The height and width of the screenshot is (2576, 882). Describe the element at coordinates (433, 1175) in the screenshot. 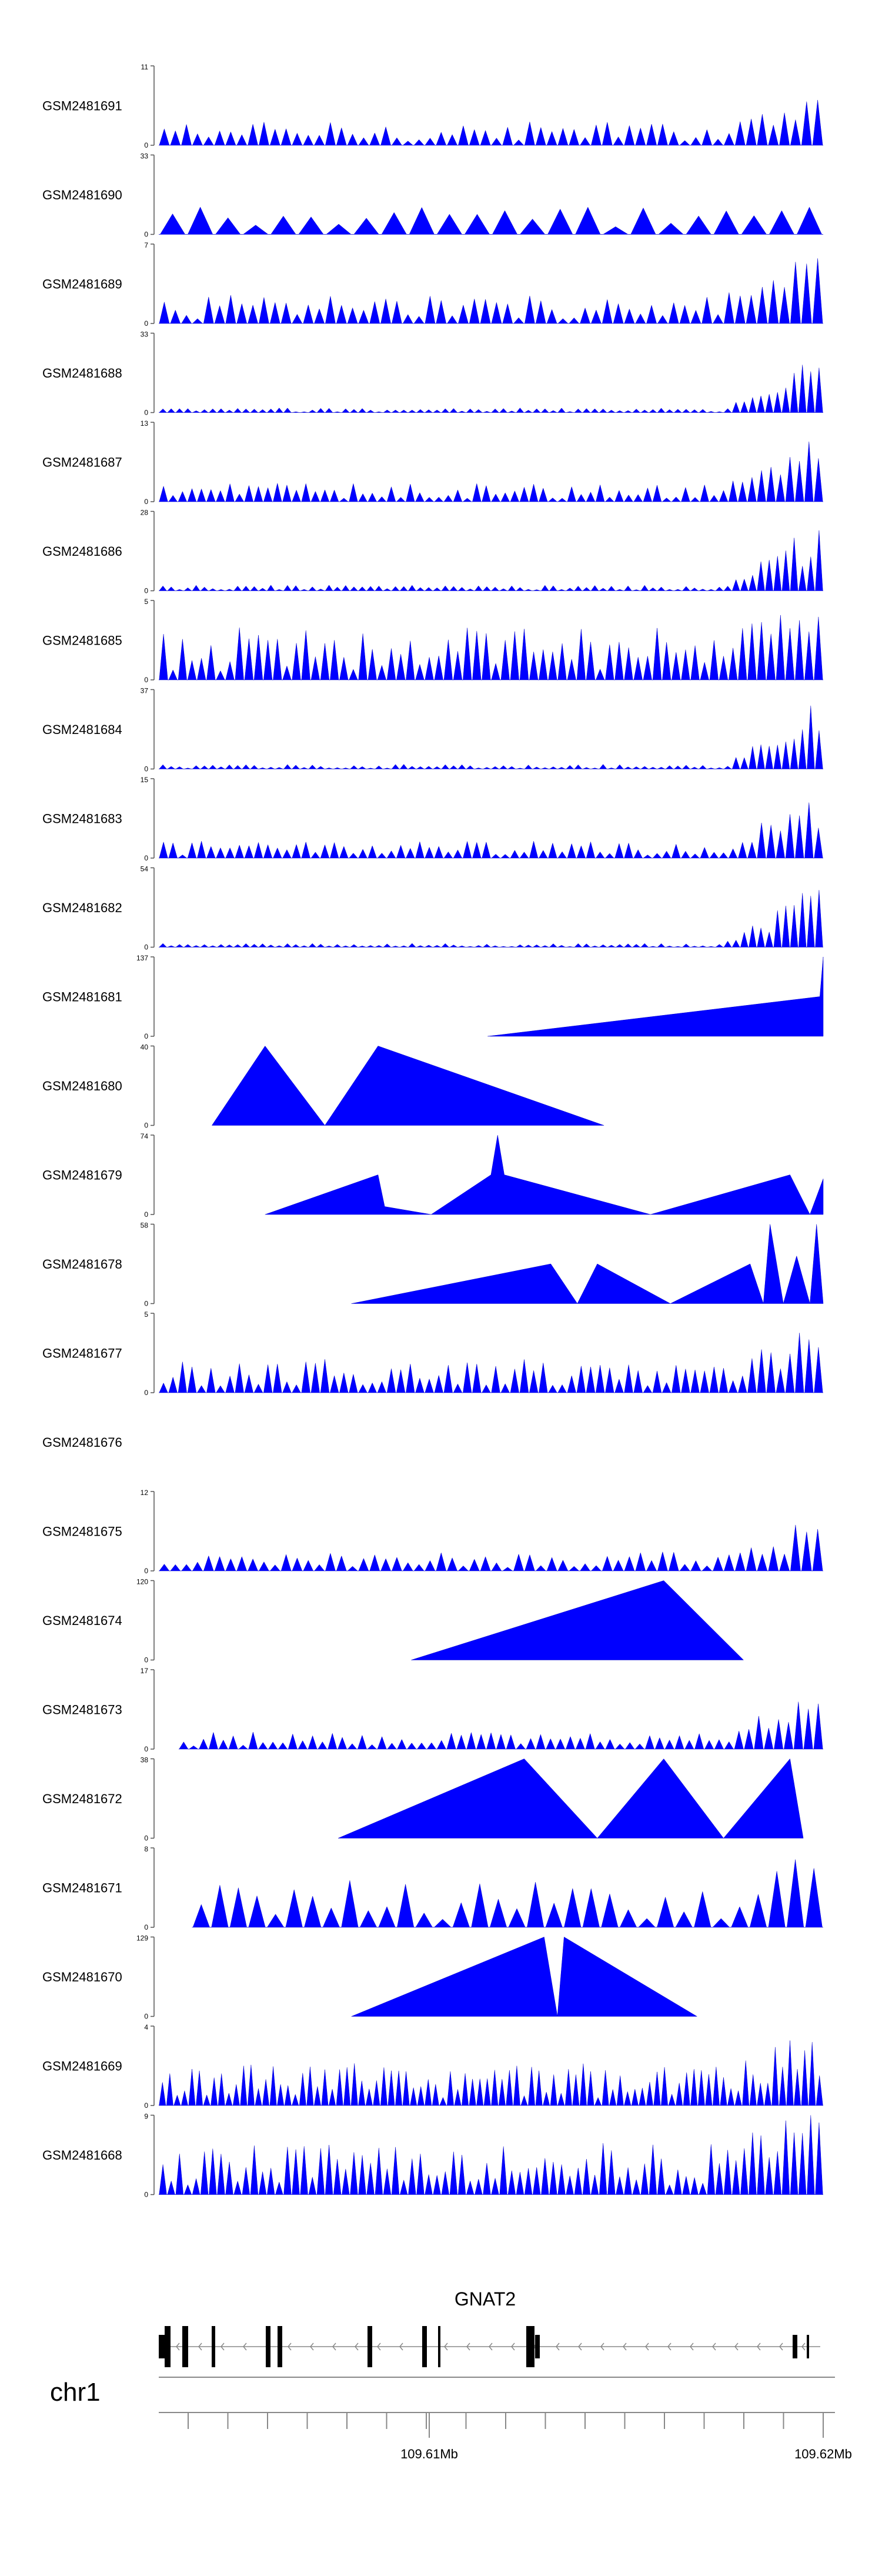

I see `track: GSM2481679 74 0` at that location.